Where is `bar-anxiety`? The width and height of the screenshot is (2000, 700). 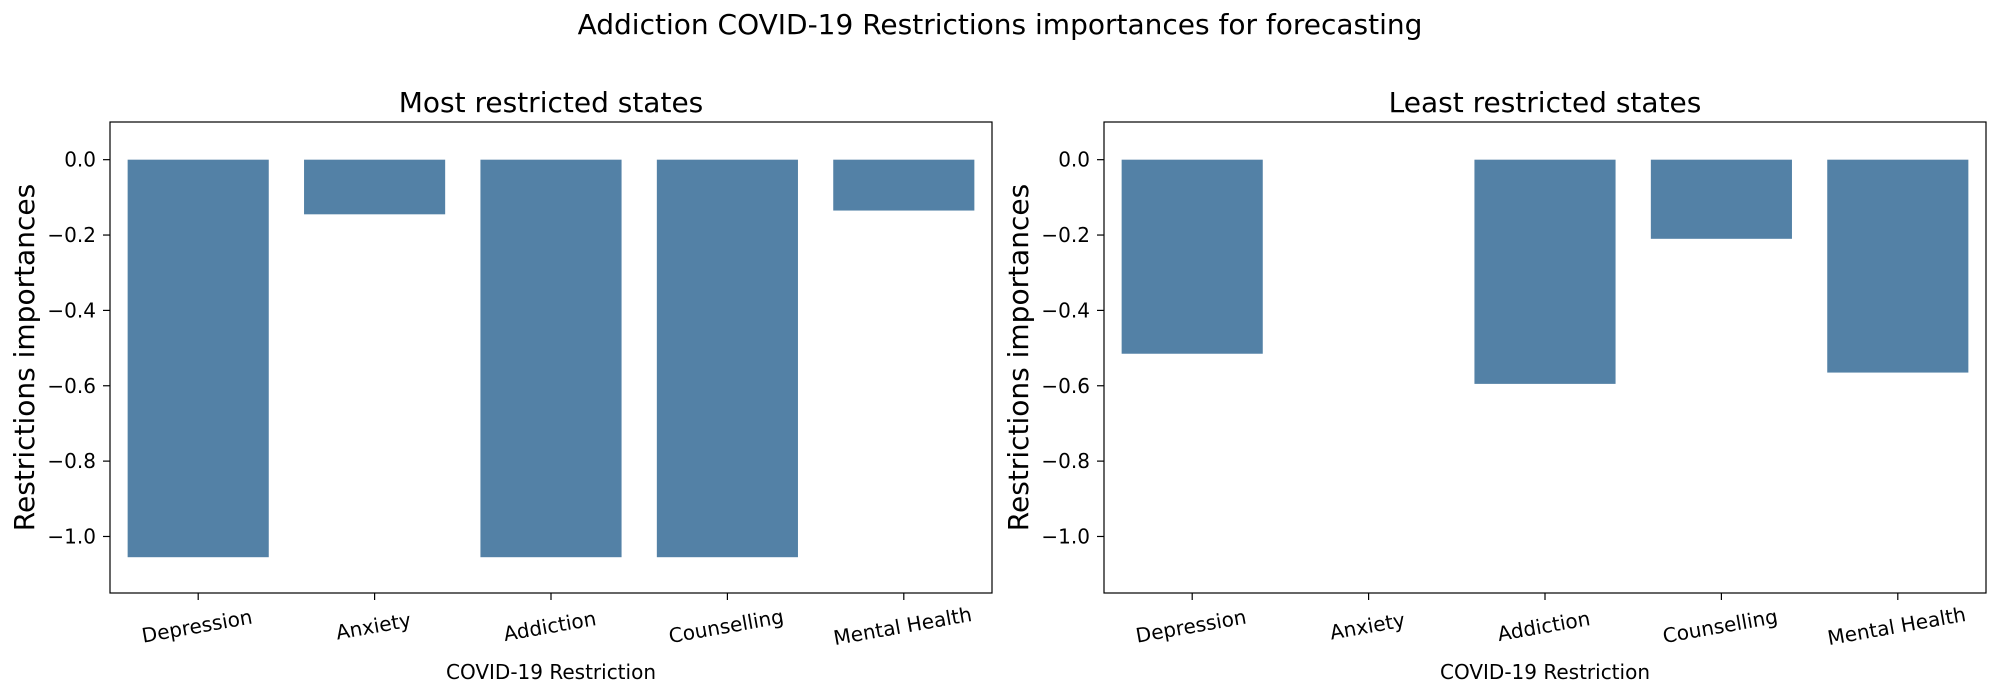 bar-anxiety is located at coordinates (375, 187).